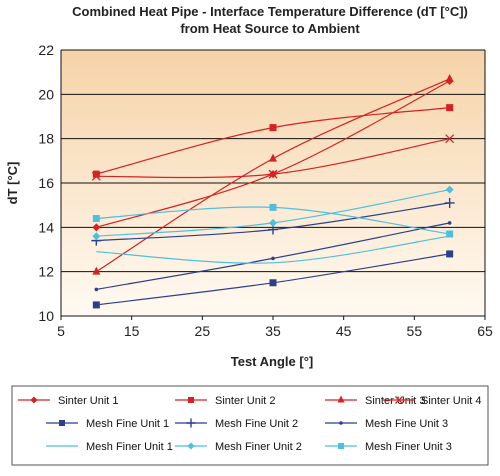 This screenshot has height=476, width=500. Describe the element at coordinates (46, 50) in the screenshot. I see `y-tick-label: 22` at that location.